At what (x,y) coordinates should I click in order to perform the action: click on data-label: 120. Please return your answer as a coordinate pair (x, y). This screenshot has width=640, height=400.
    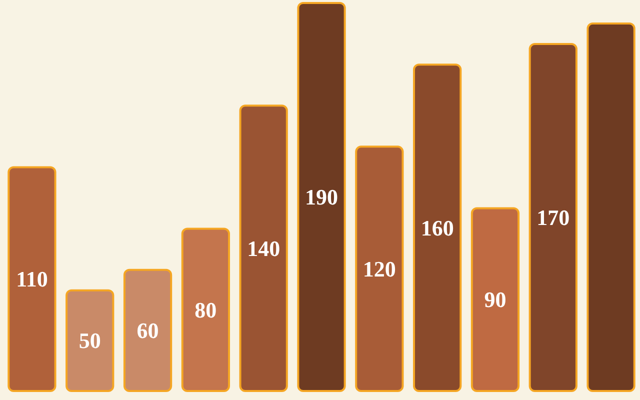
    Looking at the image, I should click on (379, 269).